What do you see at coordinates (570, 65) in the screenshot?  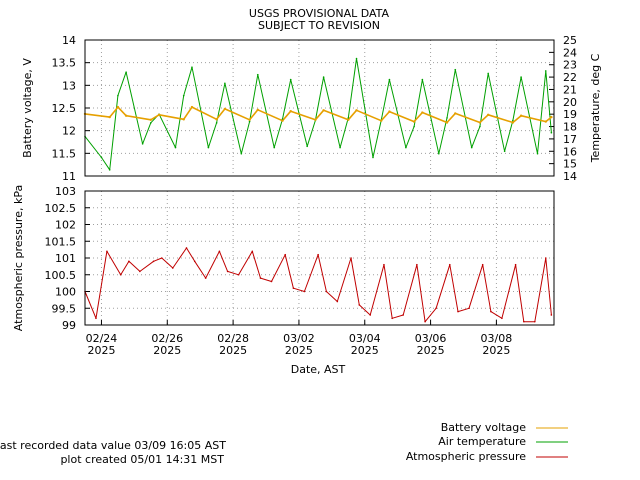 I see `temperature-tick-label-9: 23` at bounding box center [570, 65].